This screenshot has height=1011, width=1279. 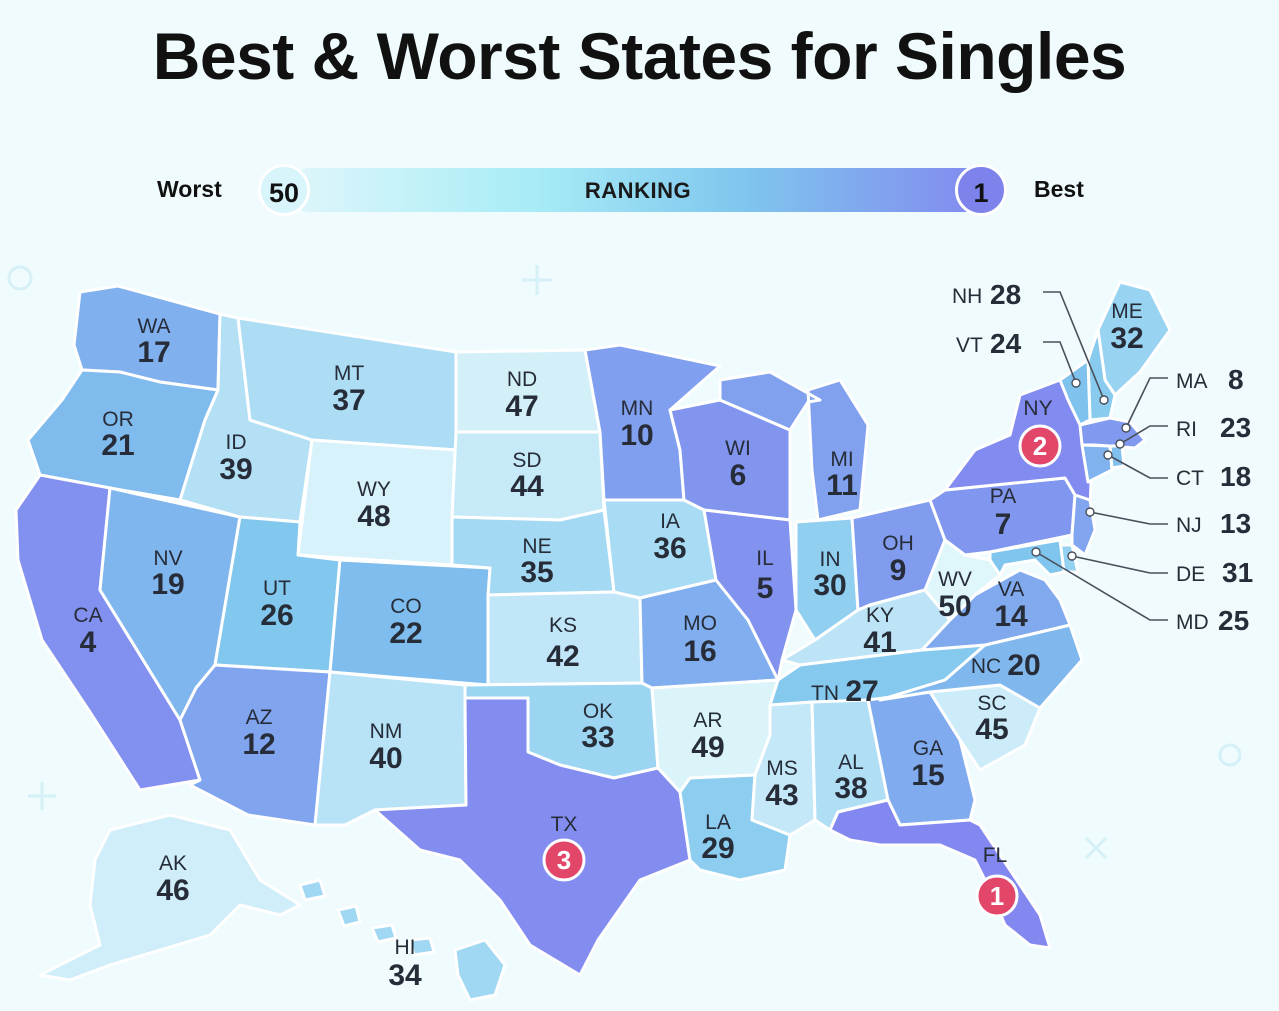 I want to click on state-fl, so click(x=940, y=874).